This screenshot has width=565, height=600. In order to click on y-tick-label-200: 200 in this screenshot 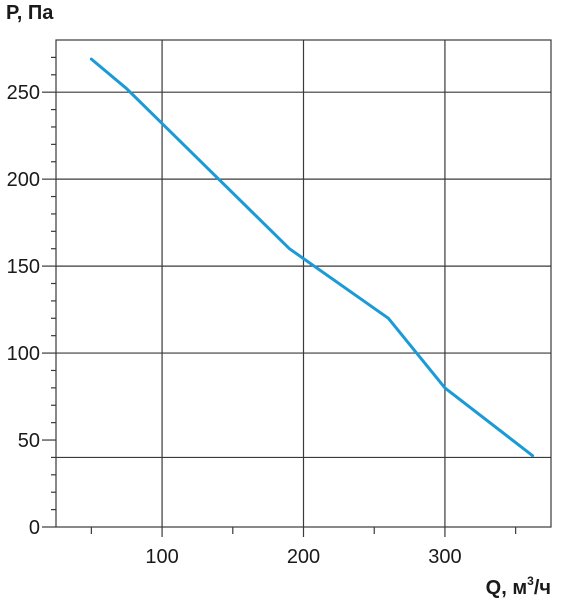, I will do `click(23, 180)`.